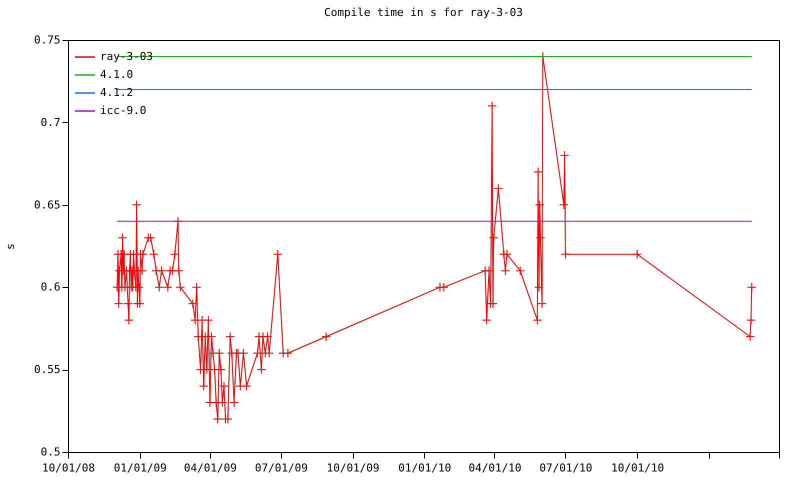 The height and width of the screenshot is (480, 800). I want to click on y-axis-title: s, so click(11, 246).